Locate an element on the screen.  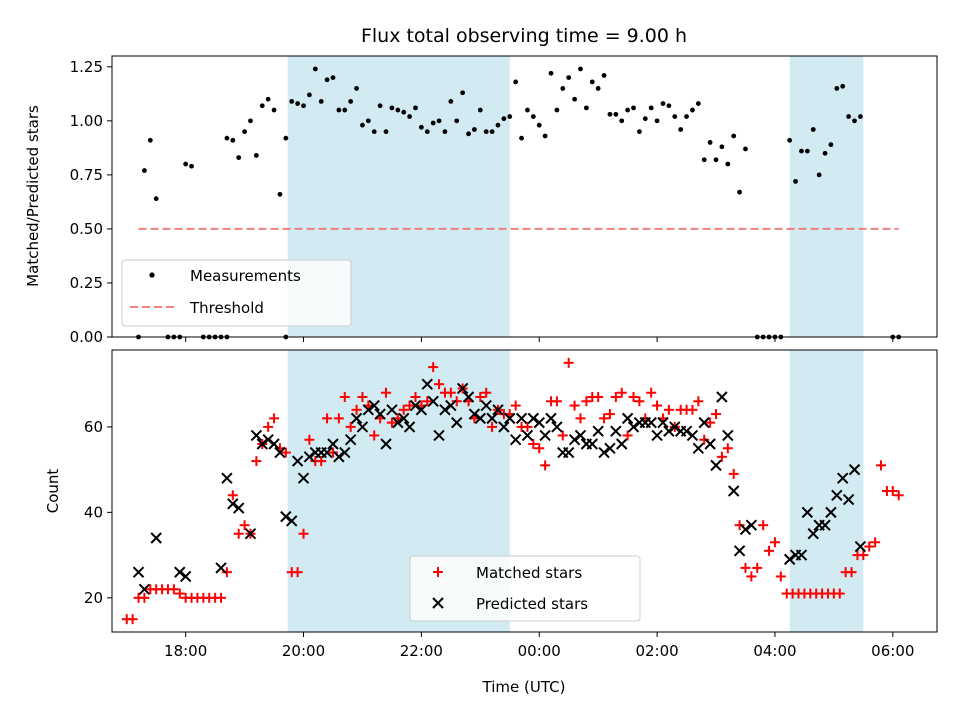
top-y-axis-label: Matched/Predicted stars is located at coordinates (33, 196).